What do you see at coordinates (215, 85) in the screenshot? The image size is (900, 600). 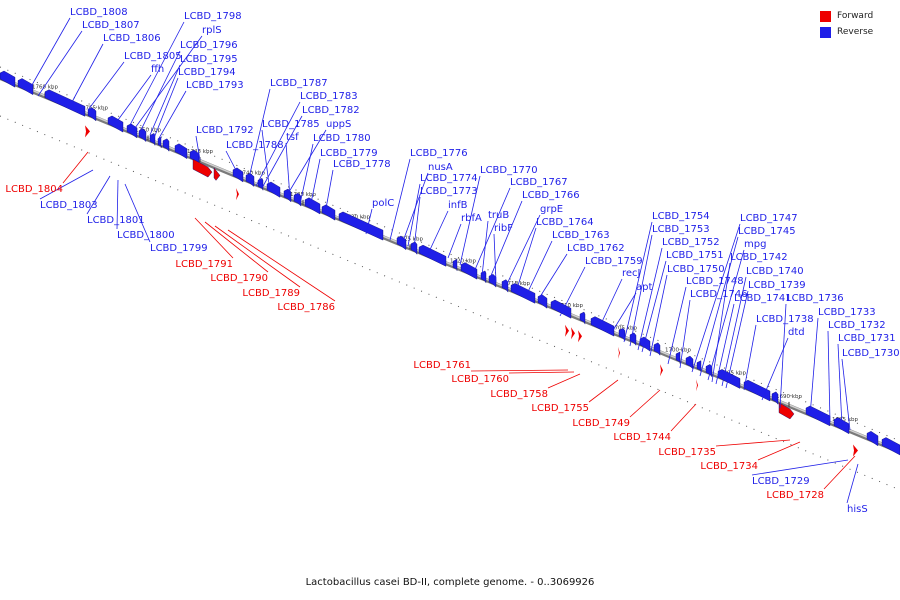 I see `reverse-gene-label: LCBD_1793` at bounding box center [215, 85].